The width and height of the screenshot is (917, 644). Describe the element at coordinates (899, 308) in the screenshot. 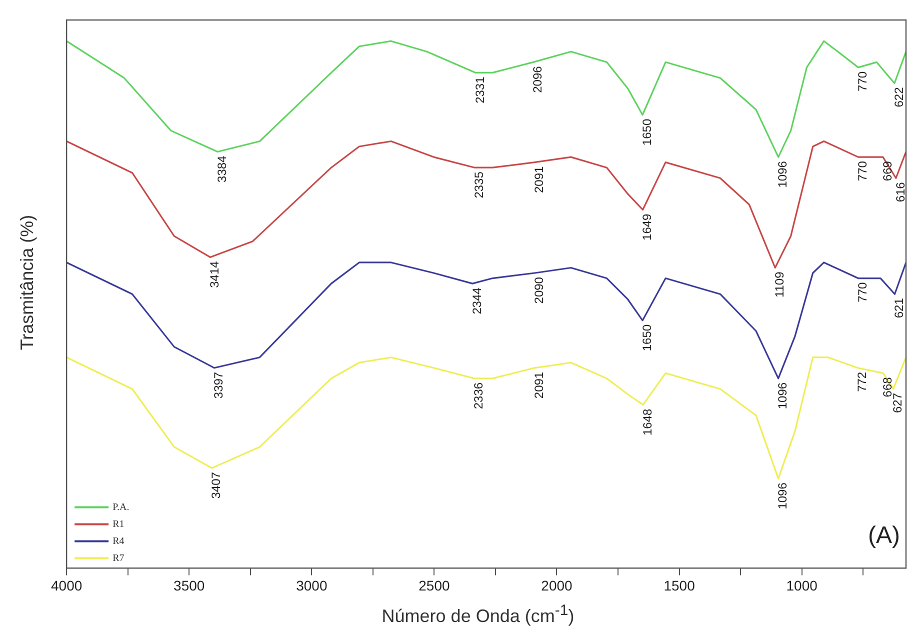

I see `annotation: 621` at that location.